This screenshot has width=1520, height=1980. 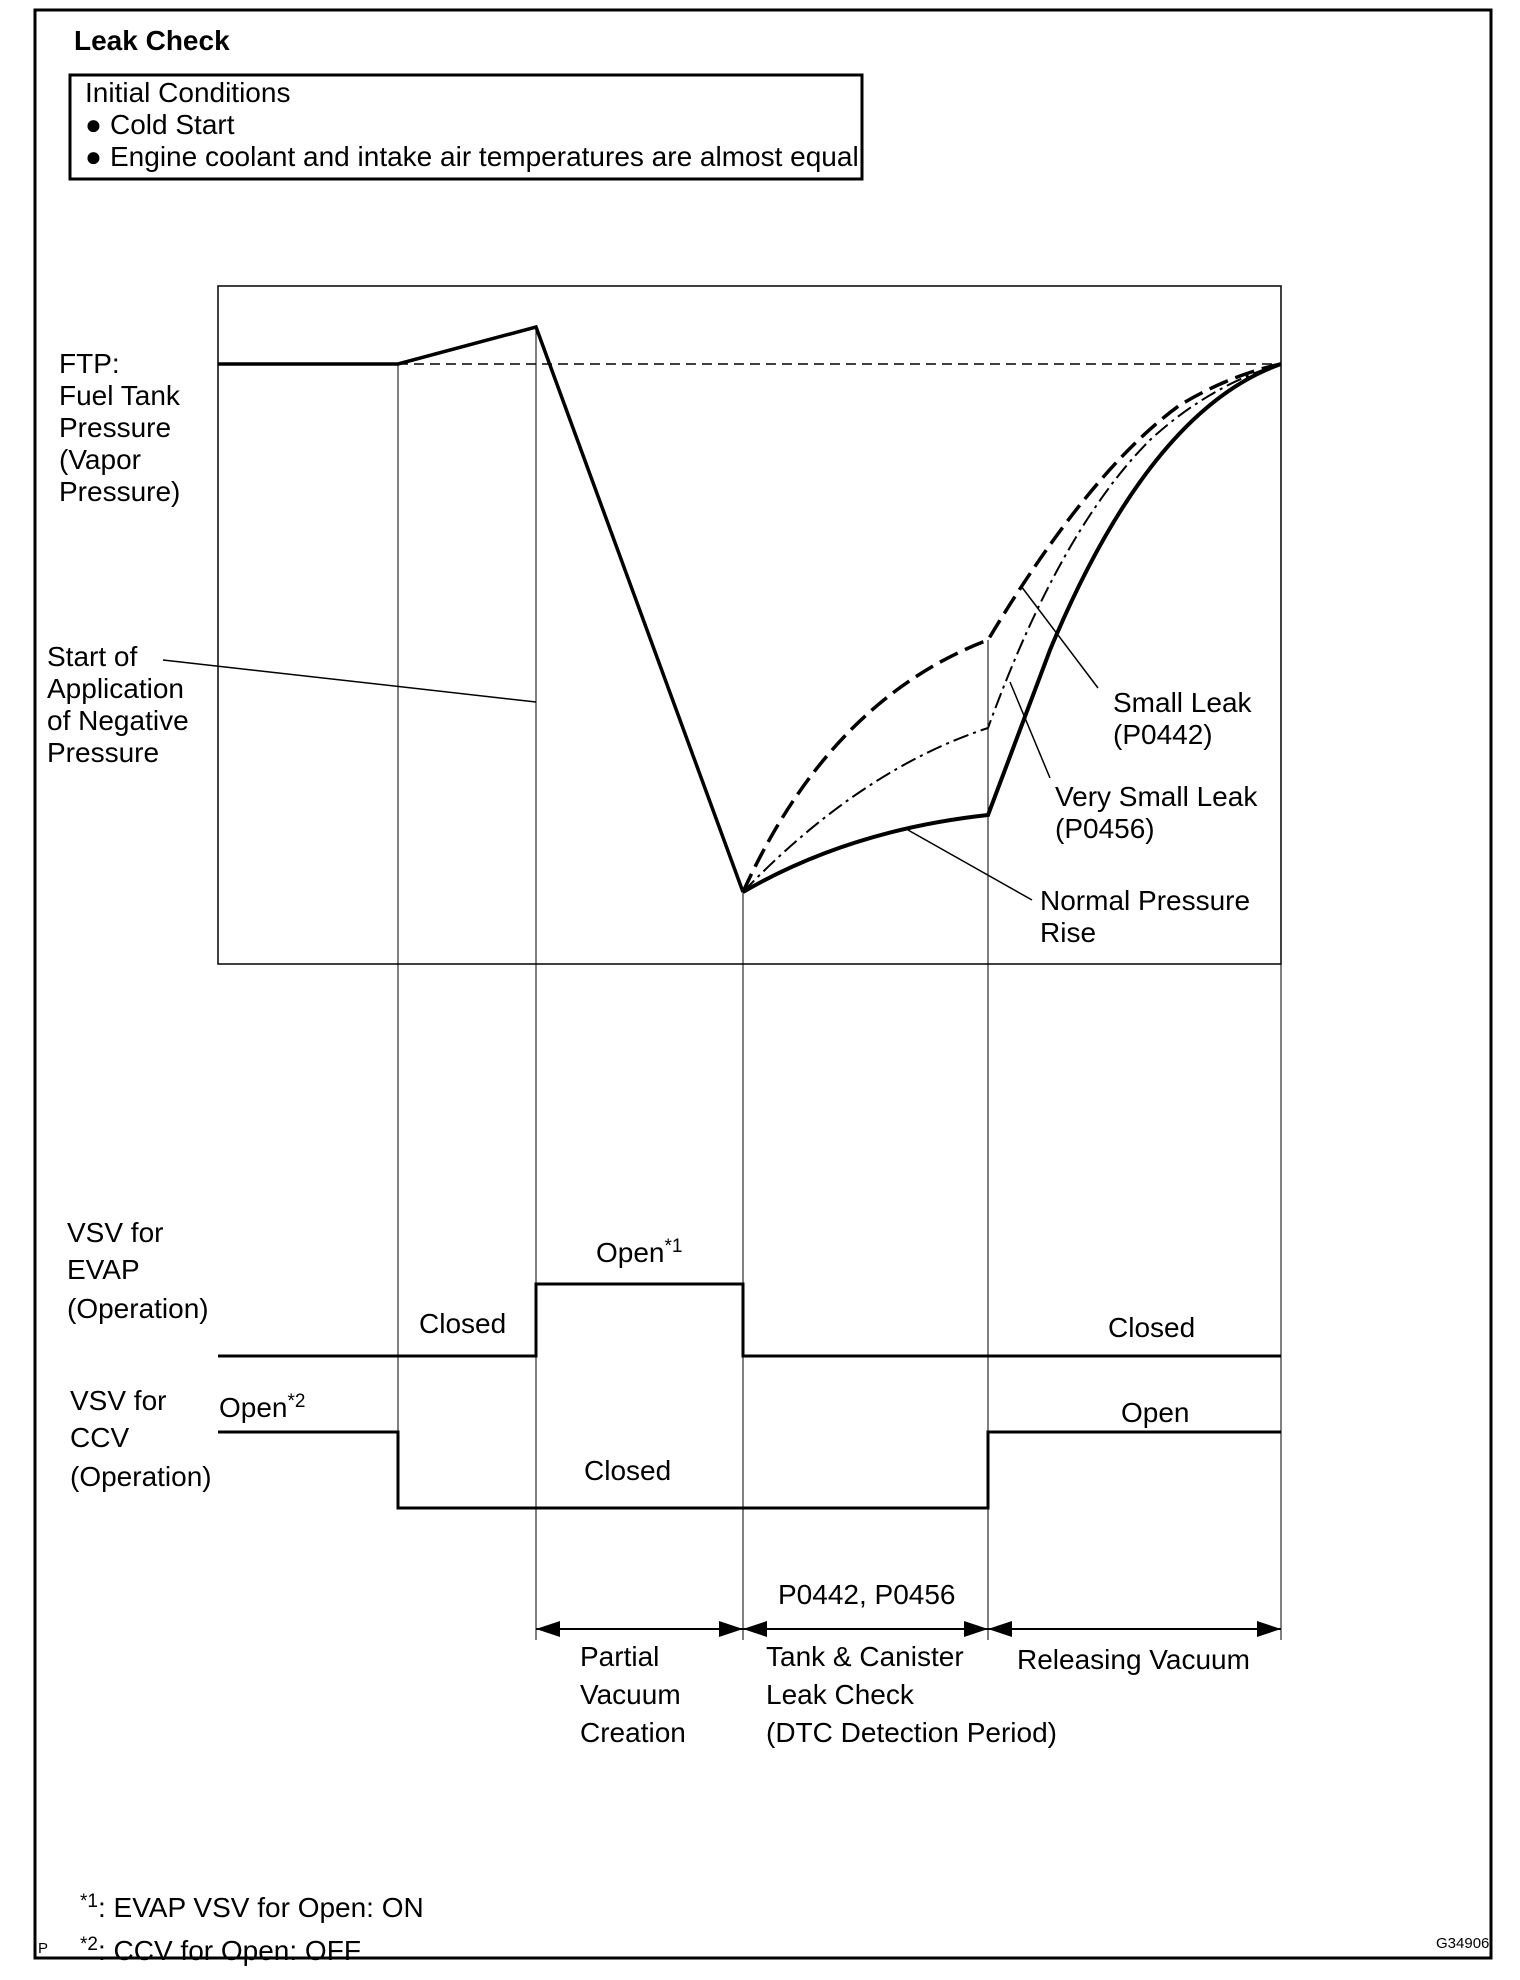 What do you see at coordinates (138, 1270) in the screenshot?
I see `vsv-evap-label: VSV for EVAP (Operation)` at bounding box center [138, 1270].